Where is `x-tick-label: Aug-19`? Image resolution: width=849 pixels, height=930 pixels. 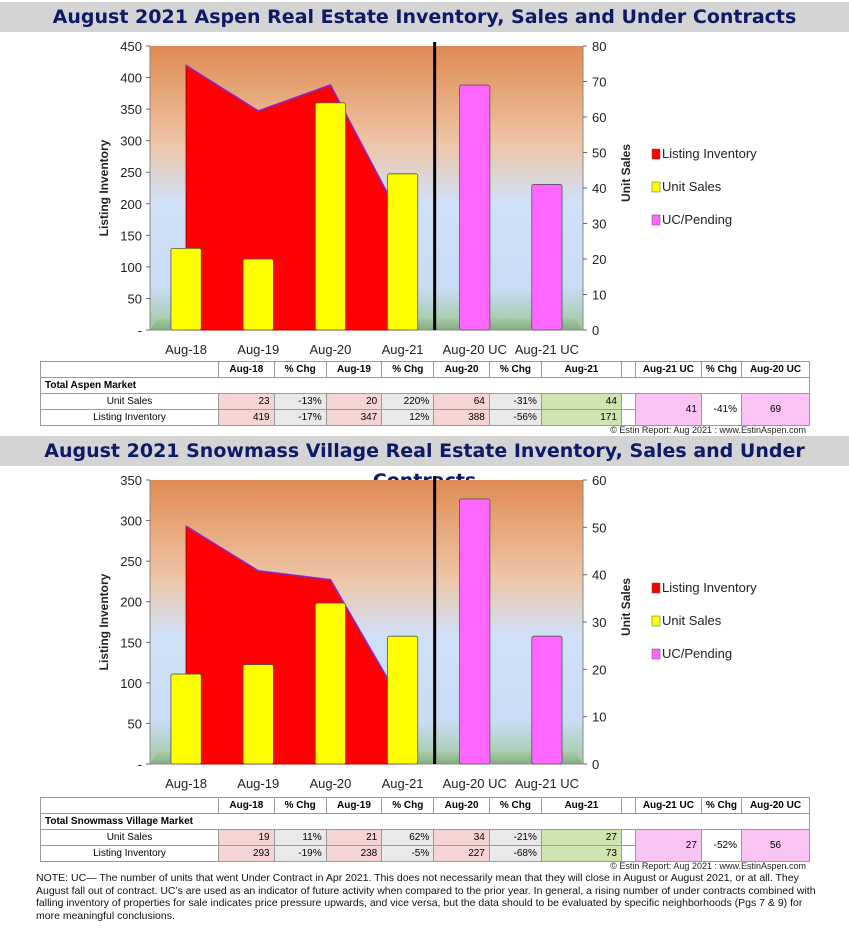 x-tick-label: Aug-19 is located at coordinates (258, 349).